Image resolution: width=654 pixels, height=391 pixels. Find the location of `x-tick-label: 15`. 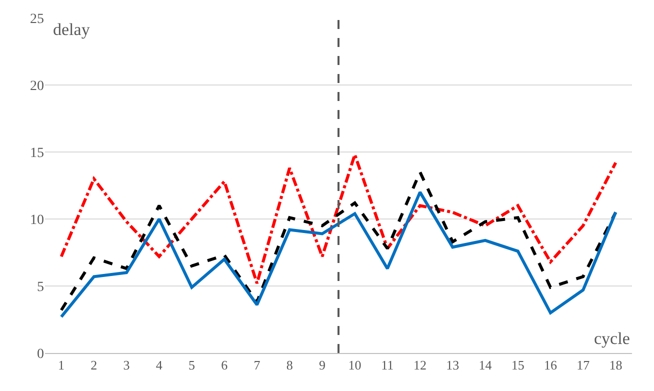

x-tick-label: 15 is located at coordinates (517, 365).